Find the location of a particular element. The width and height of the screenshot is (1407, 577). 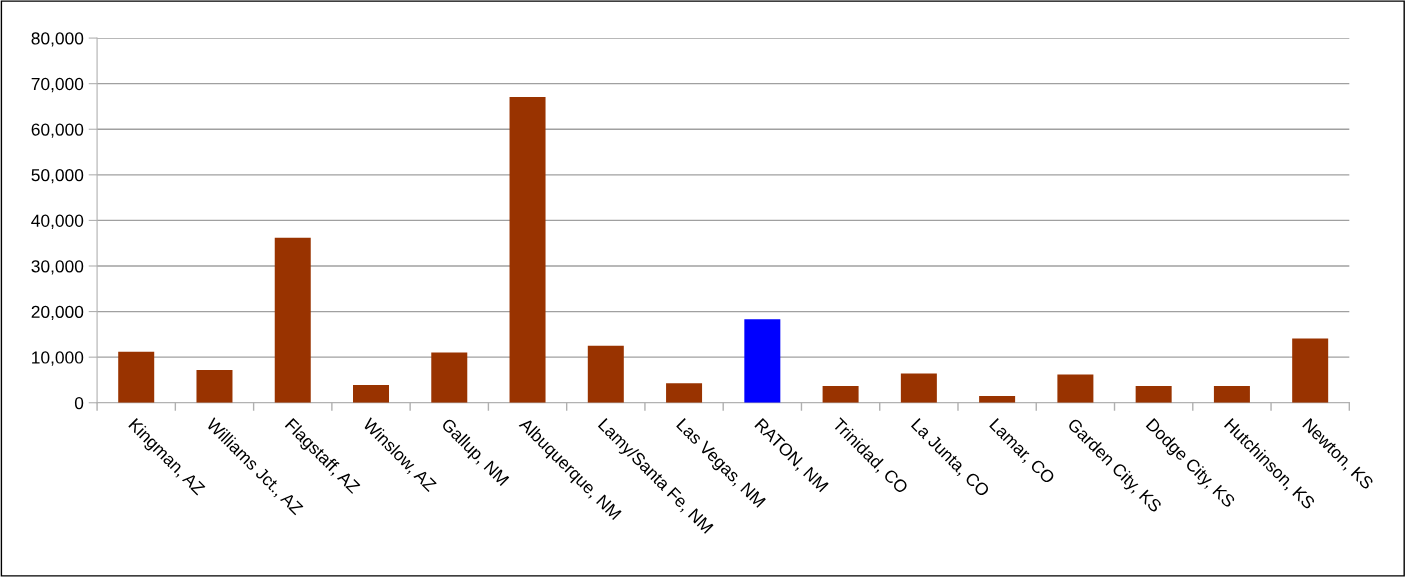

y-tick-label: 80,000 is located at coordinates (57, 39).